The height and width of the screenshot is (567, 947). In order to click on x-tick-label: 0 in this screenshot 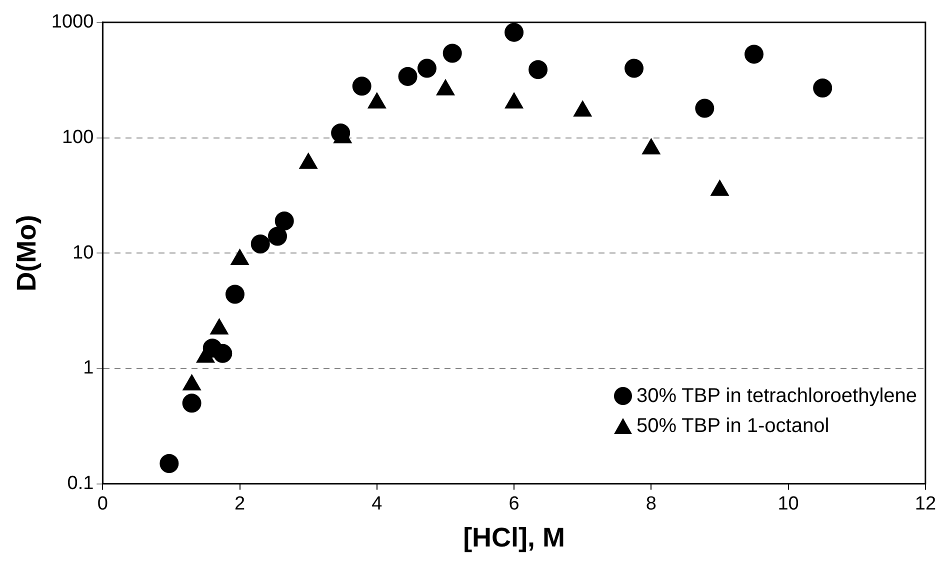, I will do `click(102, 503)`.